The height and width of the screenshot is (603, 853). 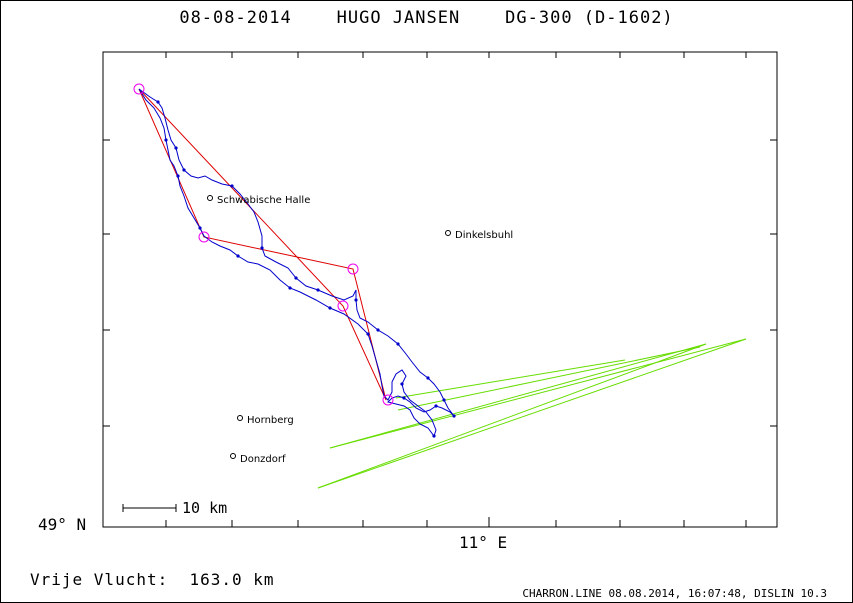 What do you see at coordinates (205, 508) in the screenshot?
I see `scale-label: 10 km` at bounding box center [205, 508].